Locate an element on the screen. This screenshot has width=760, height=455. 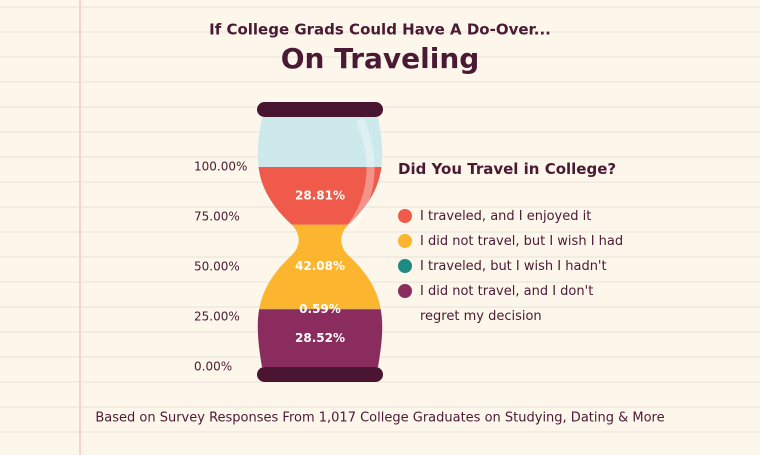
legend-item: I traveled, but I wish I hadn't is located at coordinates (523, 266).